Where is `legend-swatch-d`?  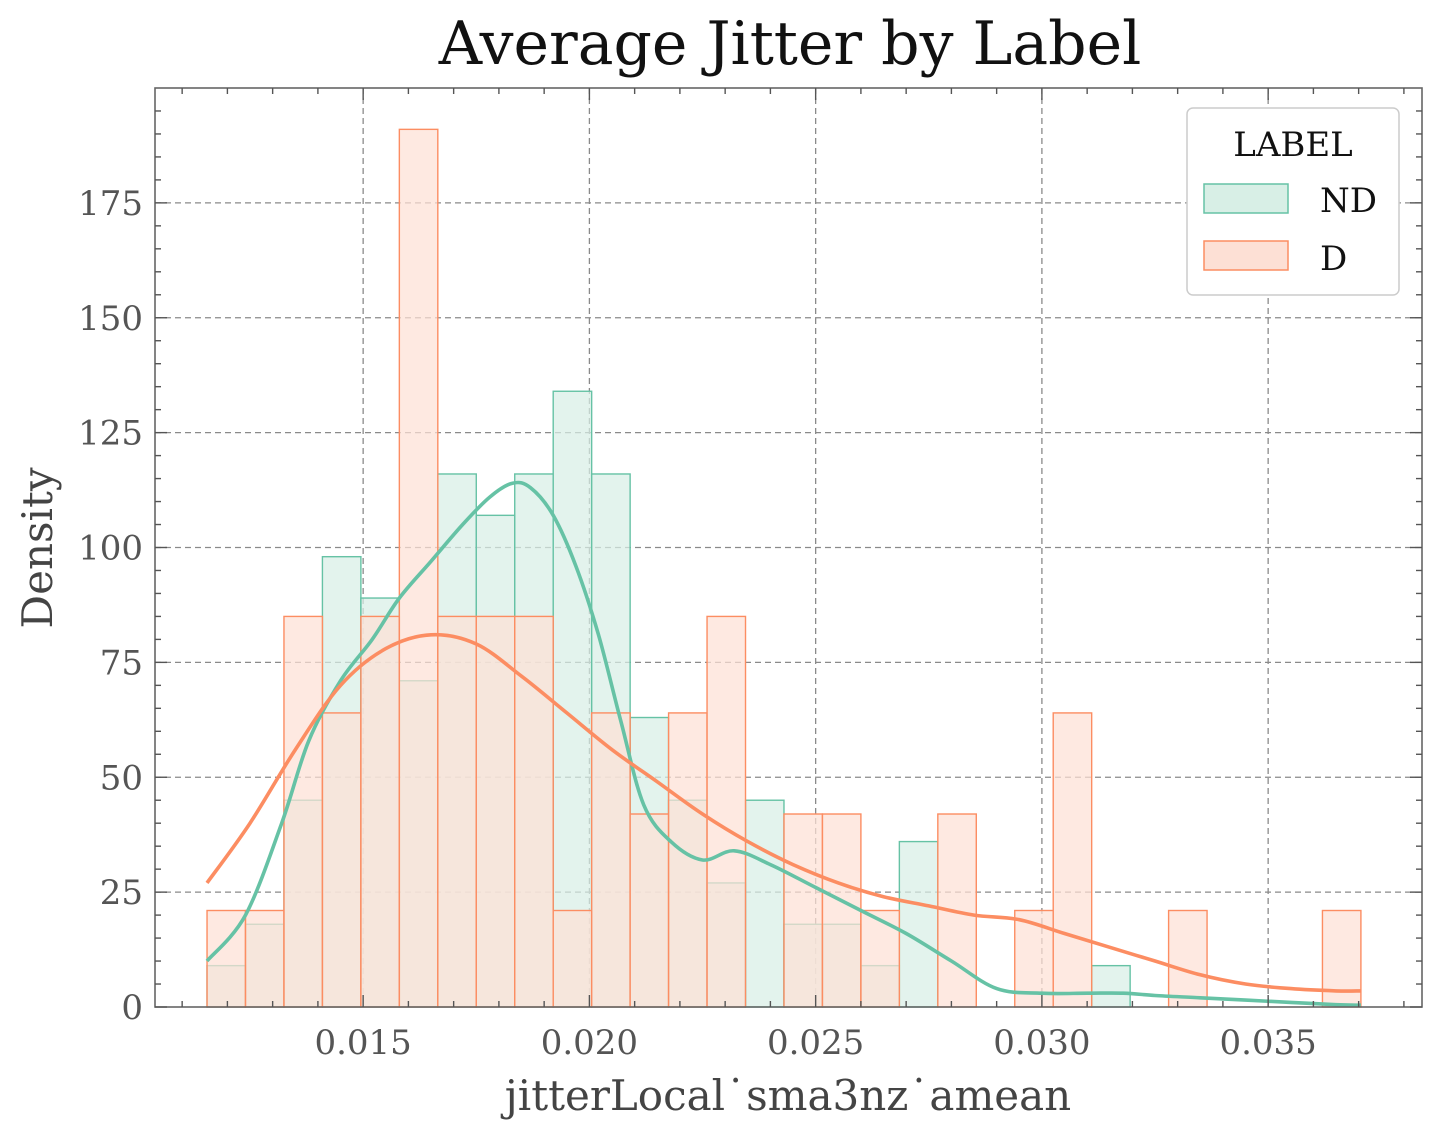 legend-swatch-d is located at coordinates (1246, 255).